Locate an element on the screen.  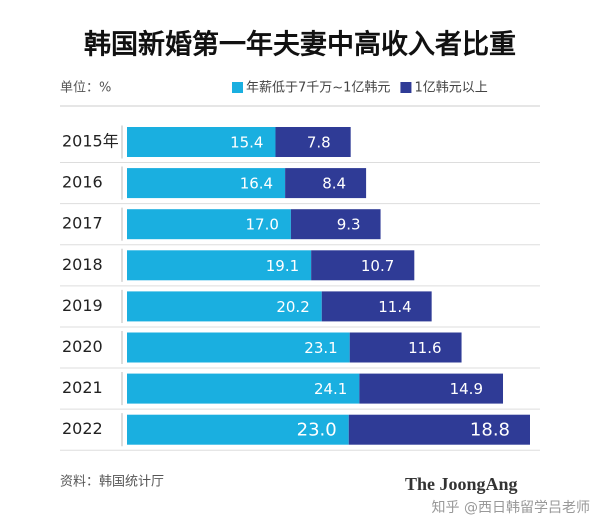
value-label: 9.3 is located at coordinates (349, 225).